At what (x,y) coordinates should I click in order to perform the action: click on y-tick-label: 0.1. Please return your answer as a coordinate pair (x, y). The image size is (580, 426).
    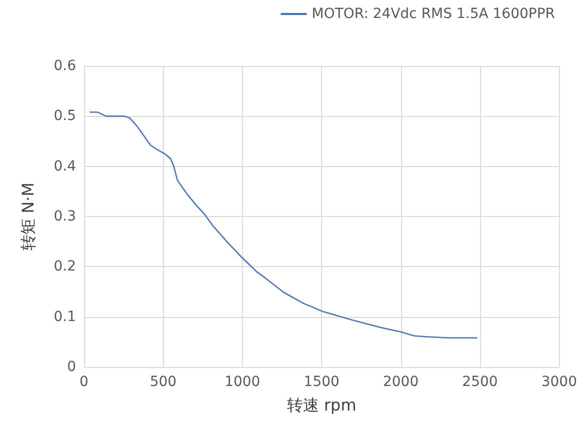
    Looking at the image, I should click on (65, 316).